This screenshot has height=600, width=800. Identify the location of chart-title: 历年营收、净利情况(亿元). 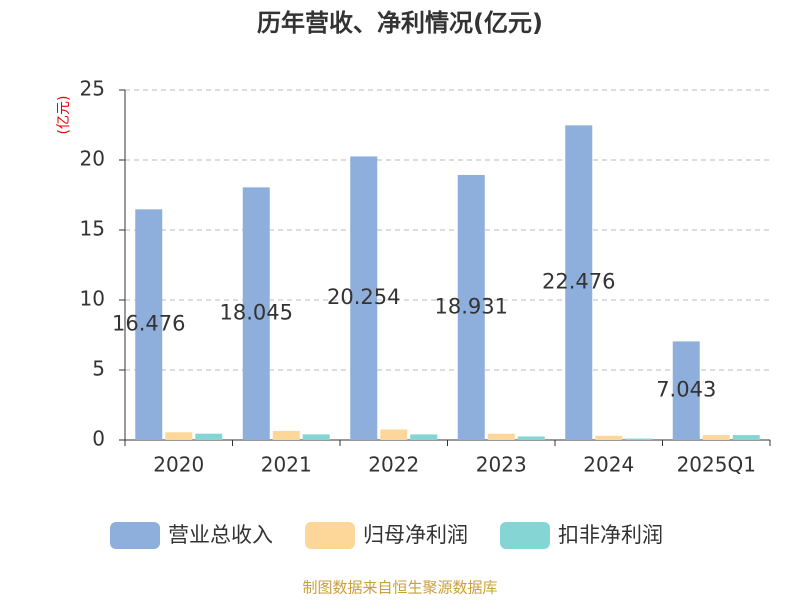
(400, 23).